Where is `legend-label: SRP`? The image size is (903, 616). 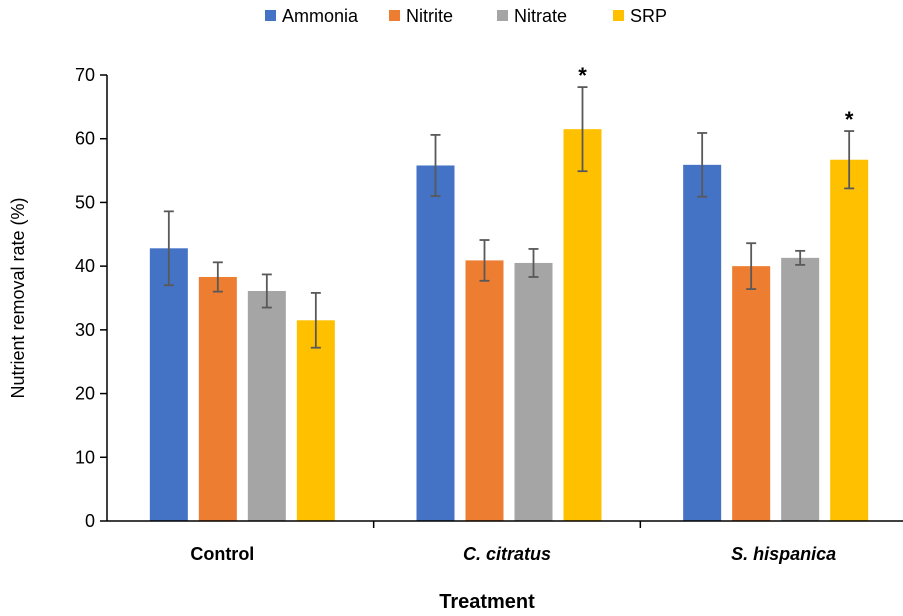
legend-label: SRP is located at coordinates (648, 16).